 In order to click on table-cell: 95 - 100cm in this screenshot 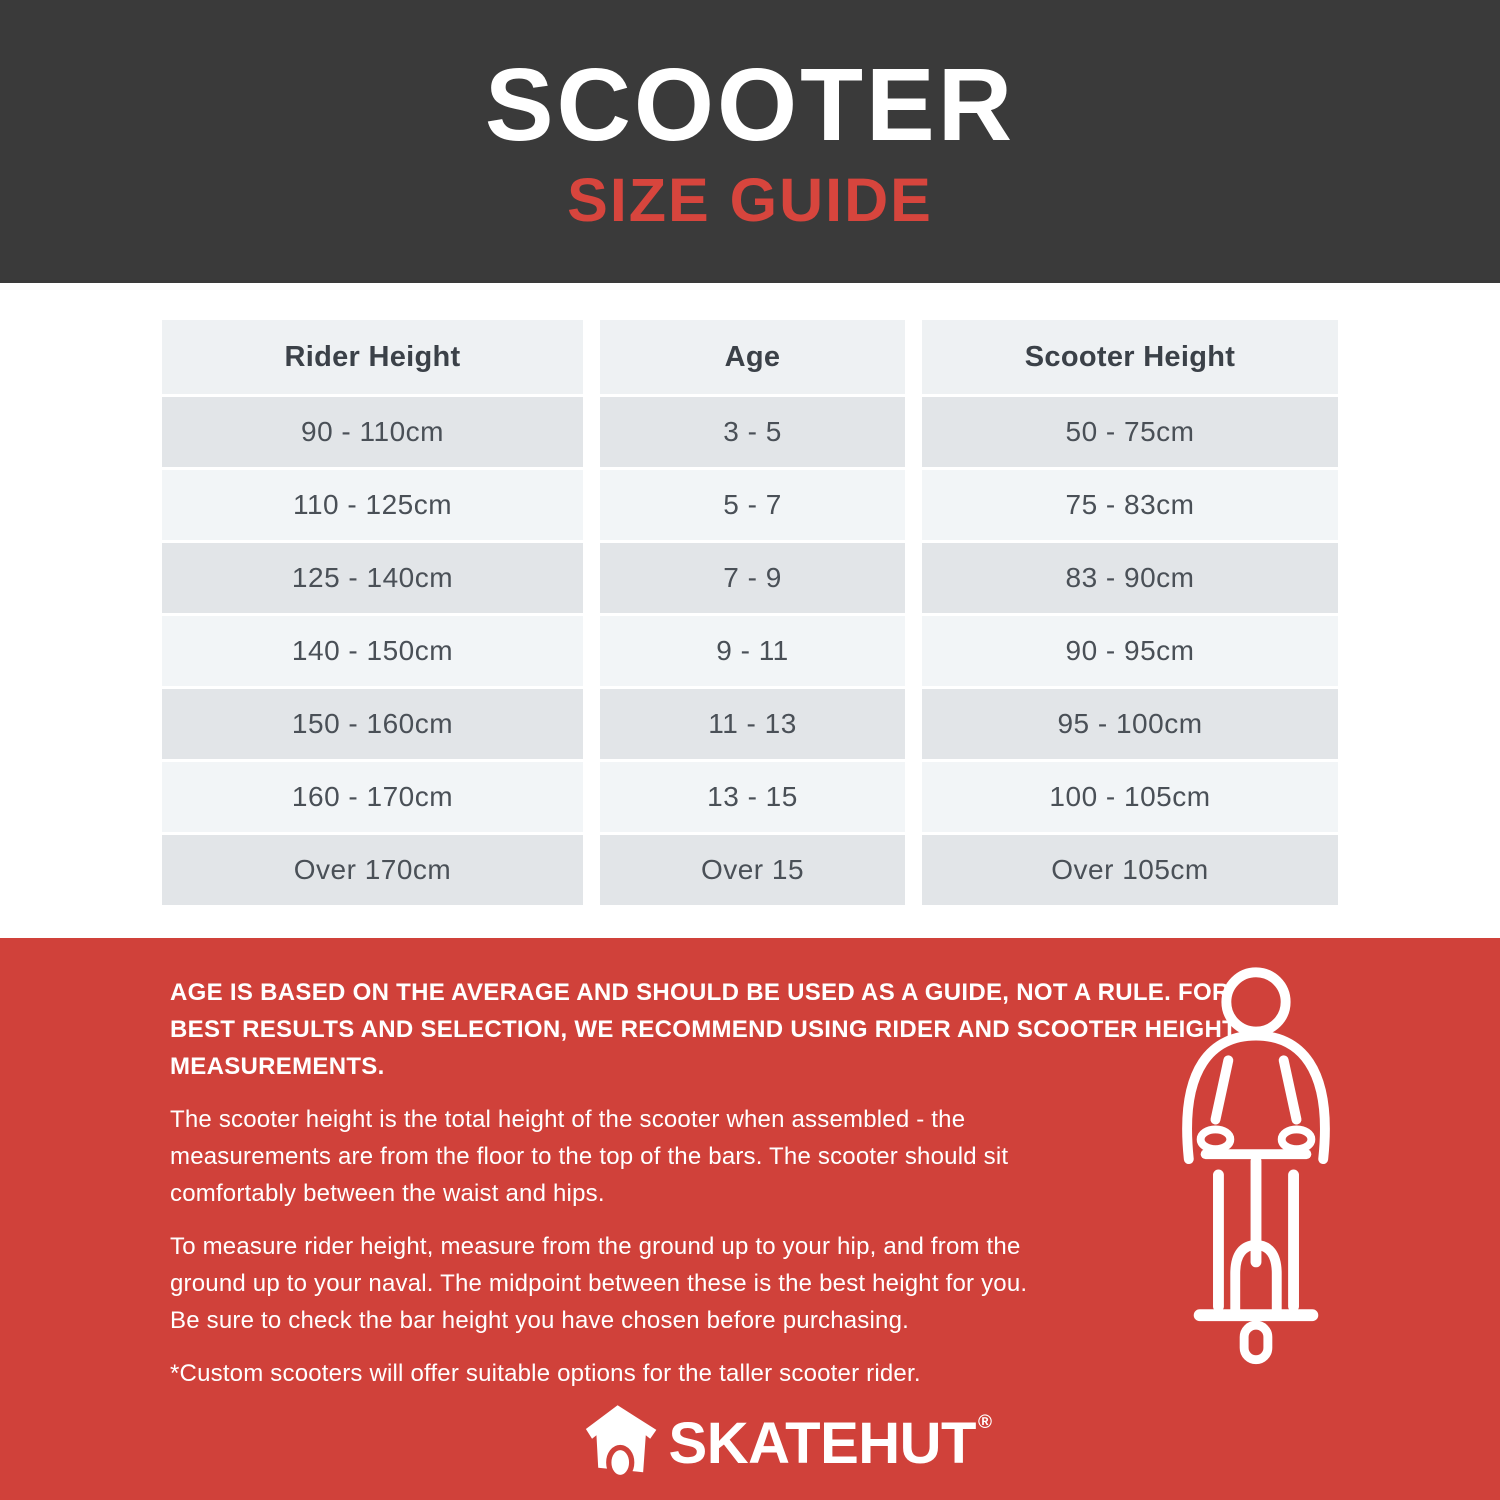, I will do `click(1130, 725)`.